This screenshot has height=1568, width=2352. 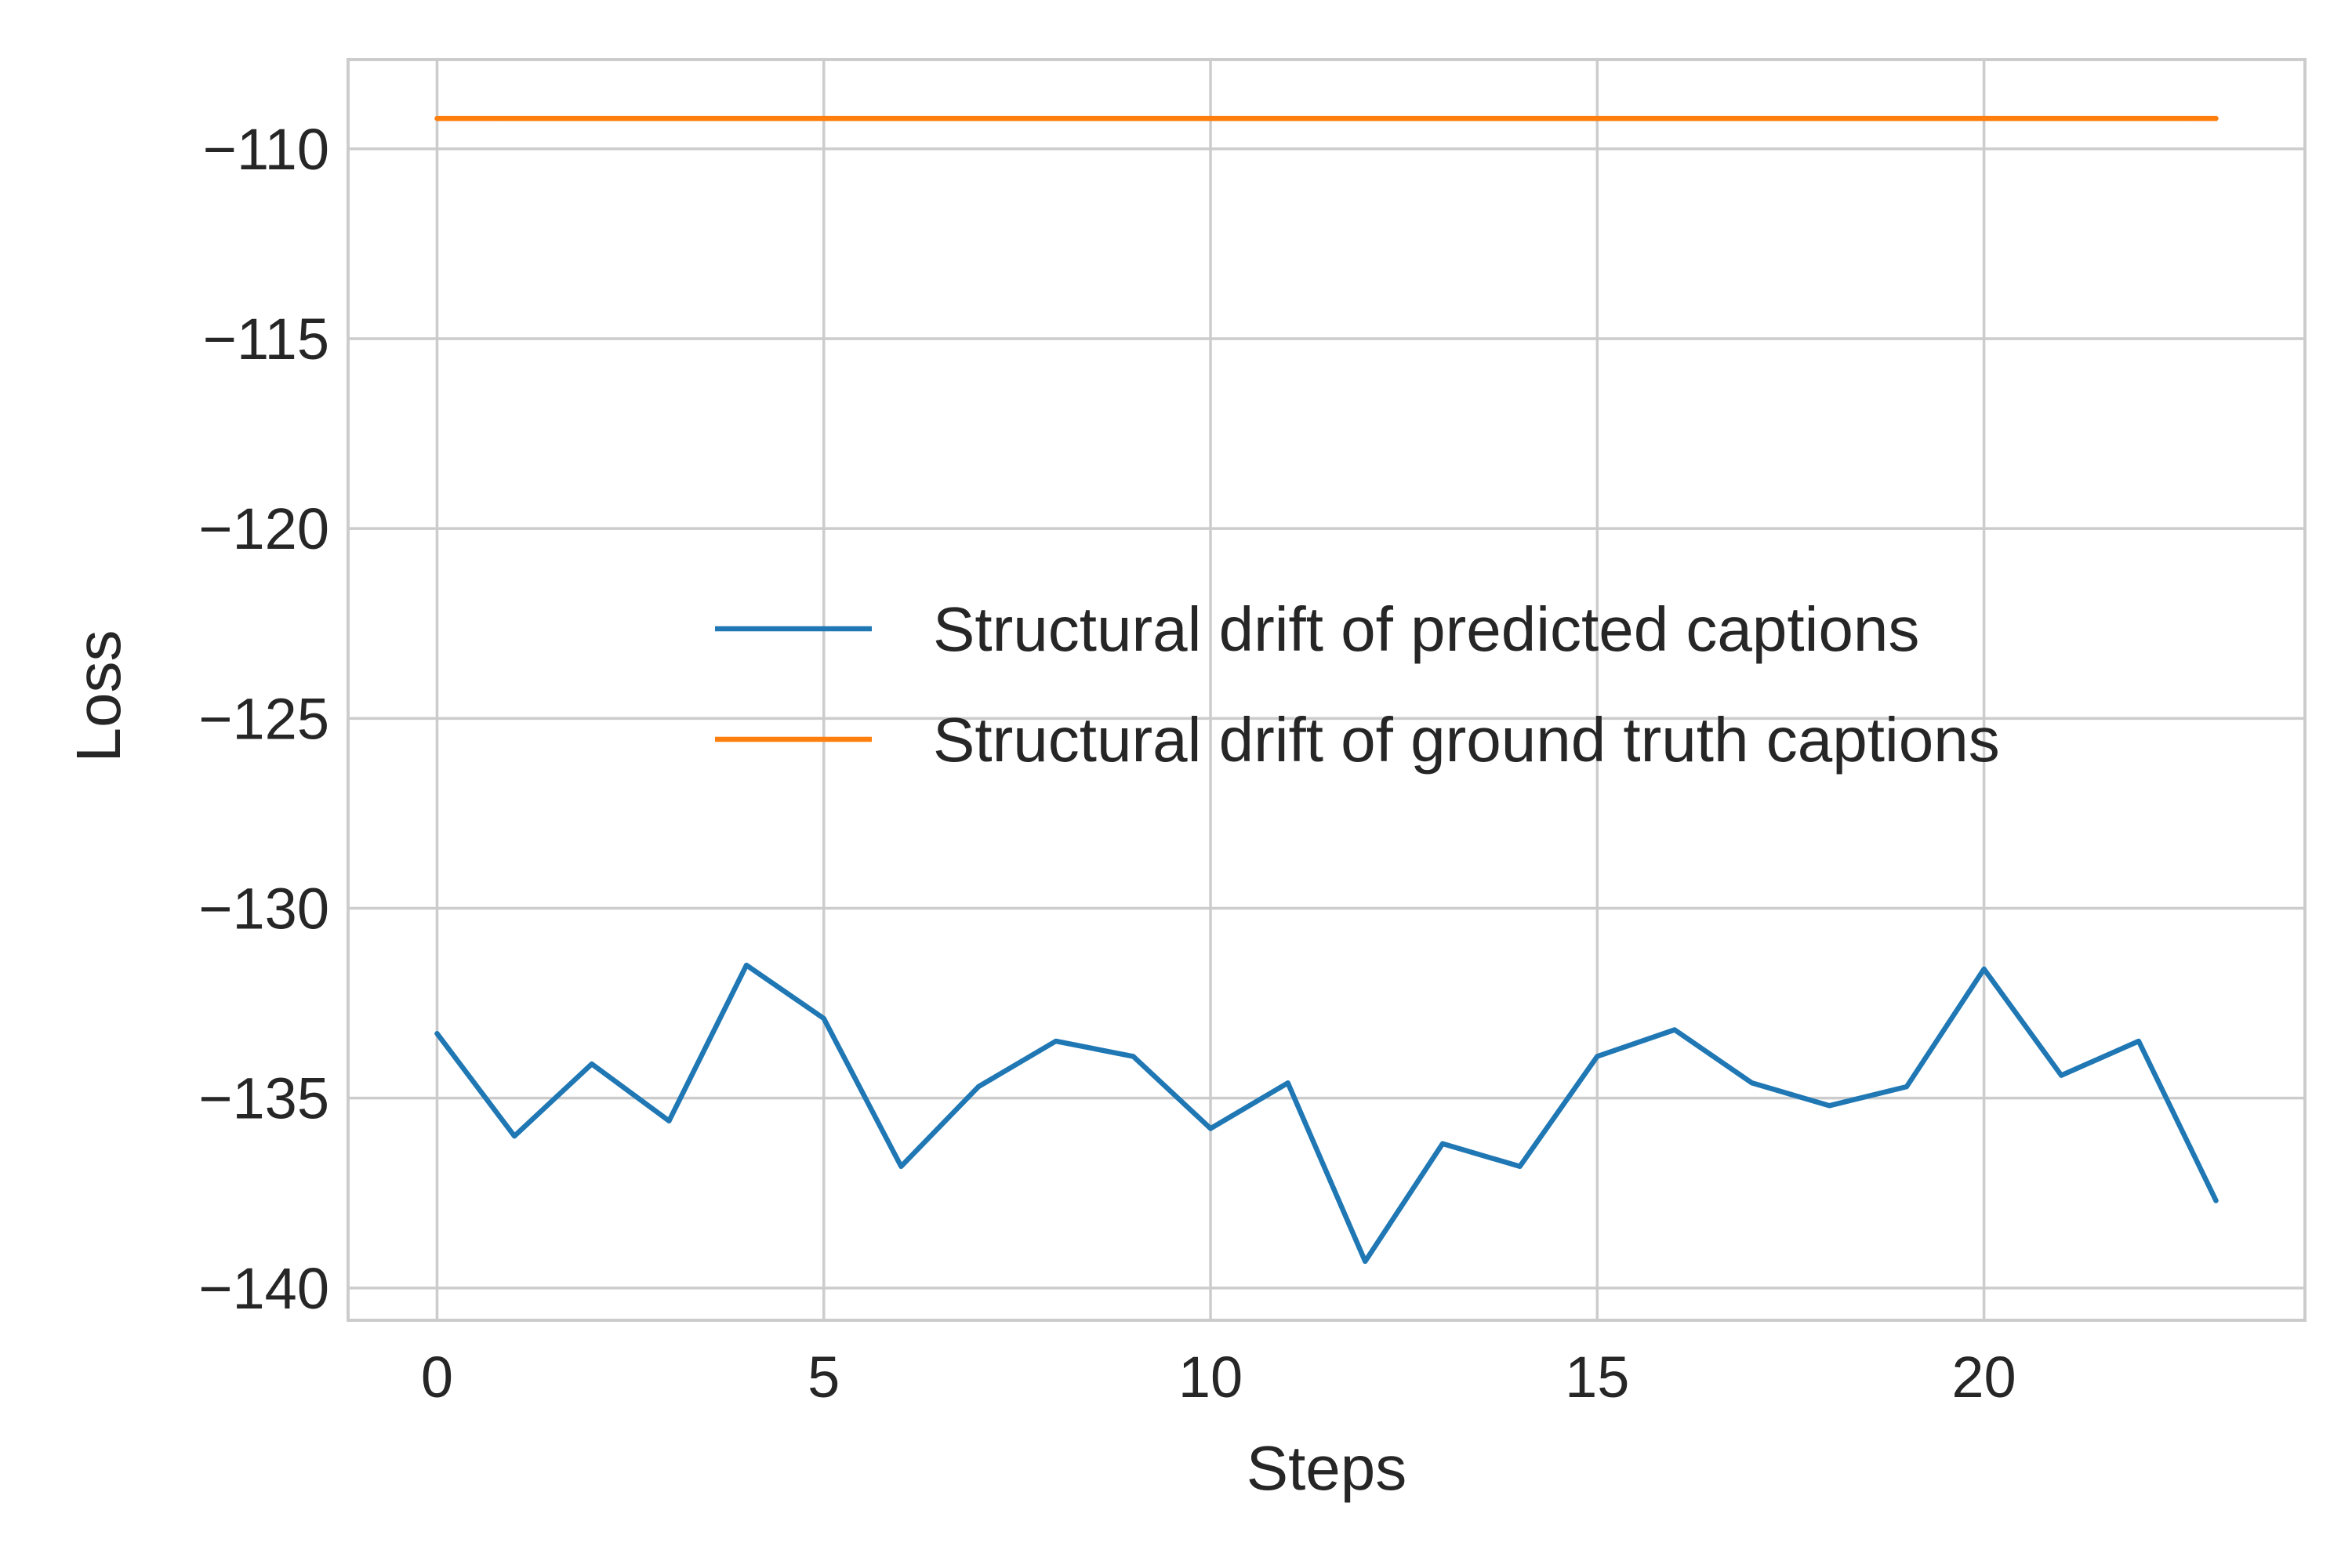 I want to click on y-tick-label: −120, so click(x=263, y=528).